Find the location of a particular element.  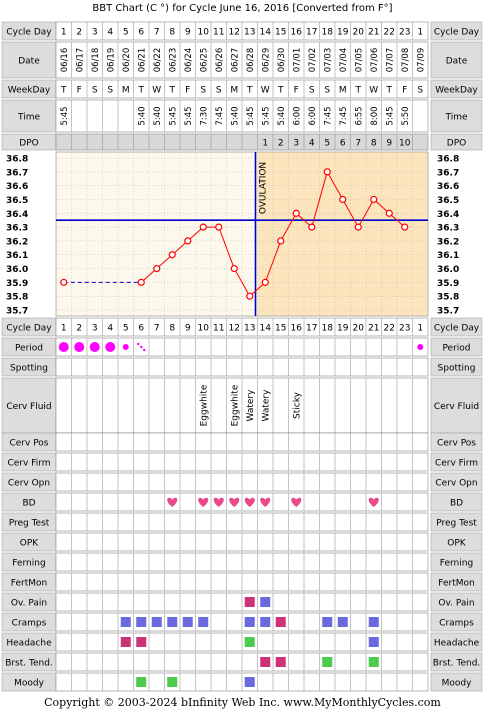

dpo-cell: 7 is located at coordinates (358, 144).